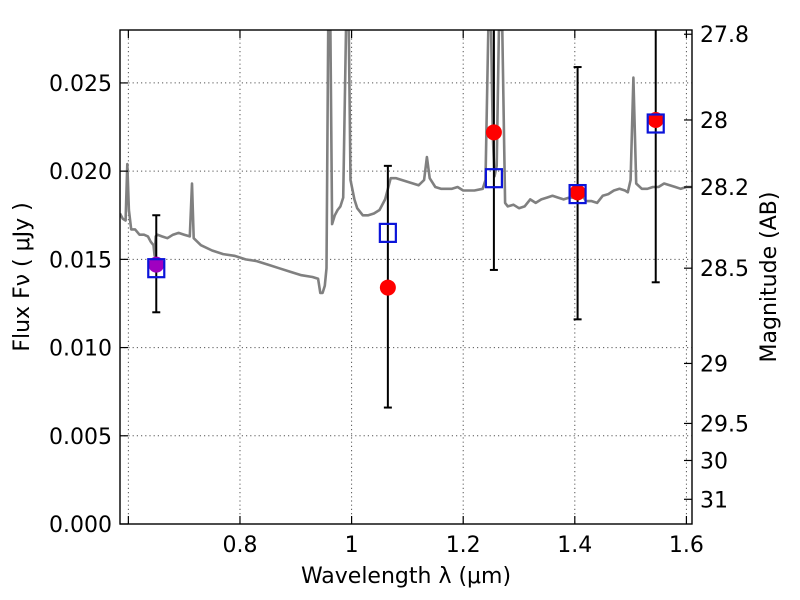  What do you see at coordinates (80, 84) in the screenshot?
I see `y-tick-label: 0.025` at bounding box center [80, 84].